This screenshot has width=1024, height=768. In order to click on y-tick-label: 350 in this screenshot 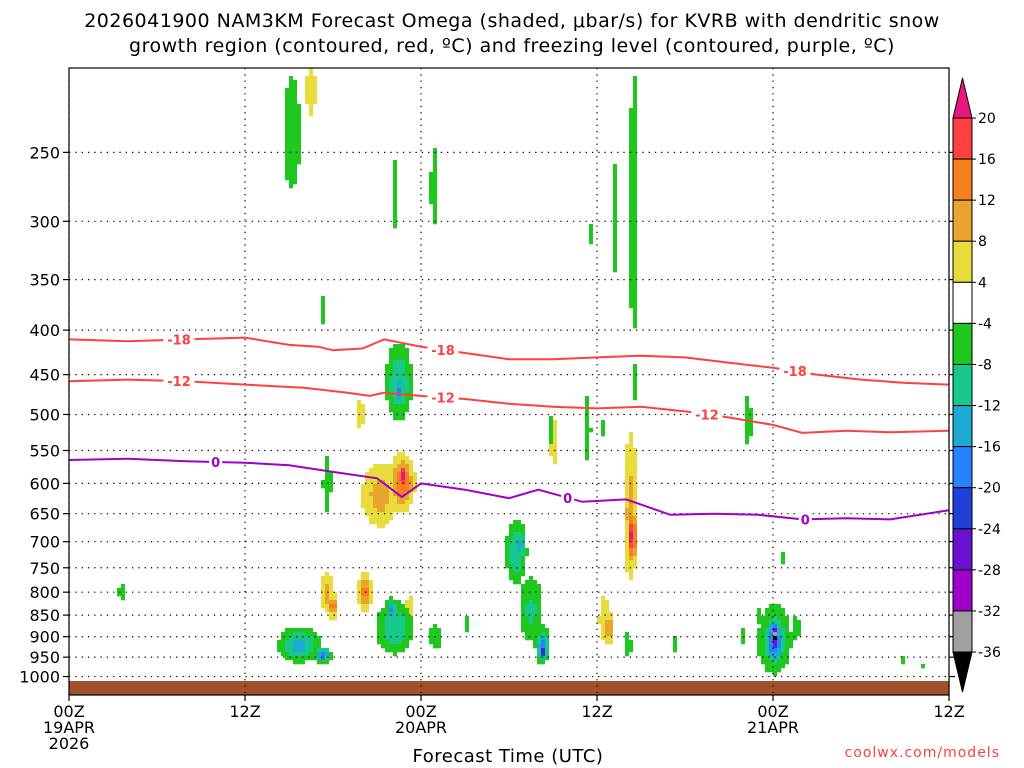, I will do `click(44, 280)`.